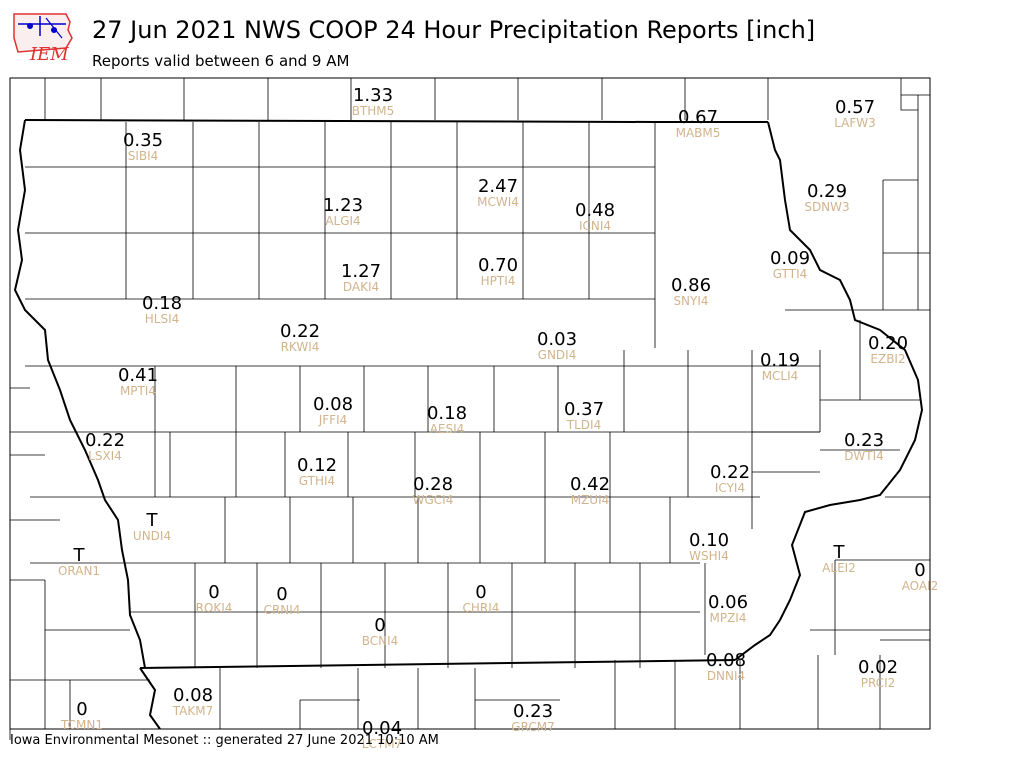 The image size is (1024, 768). What do you see at coordinates (343, 205) in the screenshot?
I see `precip-value: 1.23` at bounding box center [343, 205].